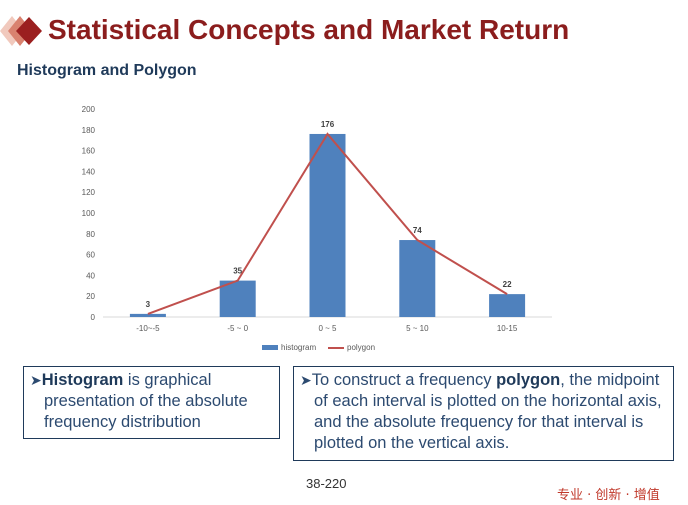  Describe the element at coordinates (328, 124) in the screenshot. I see `data-label: 176` at that location.